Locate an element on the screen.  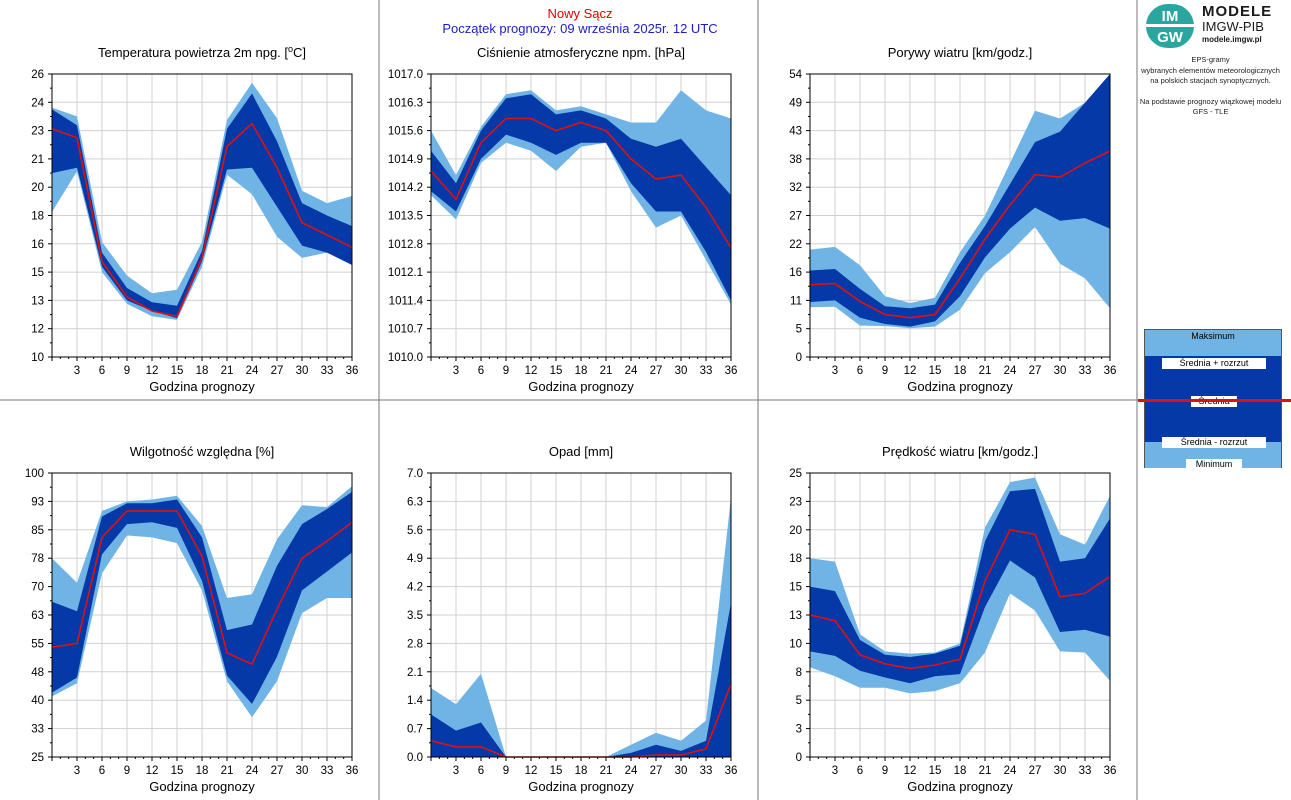
y-tick-label: 4.9 is located at coordinates (415, 559).